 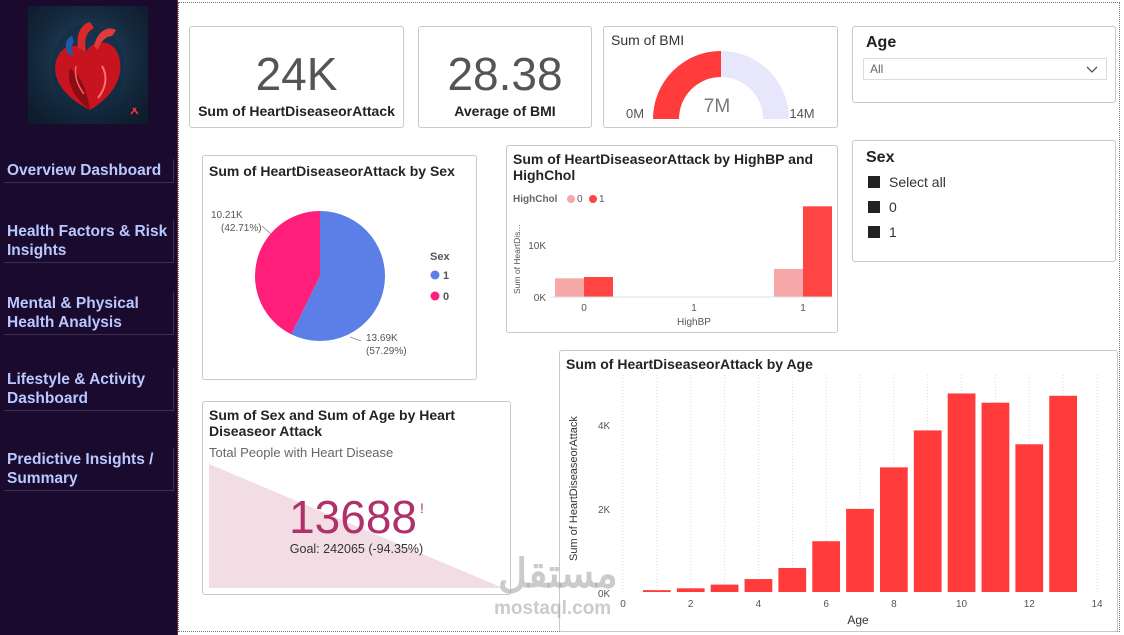 What do you see at coordinates (382, 338) in the screenshot?
I see `pie-label-1-value: 13.69K` at bounding box center [382, 338].